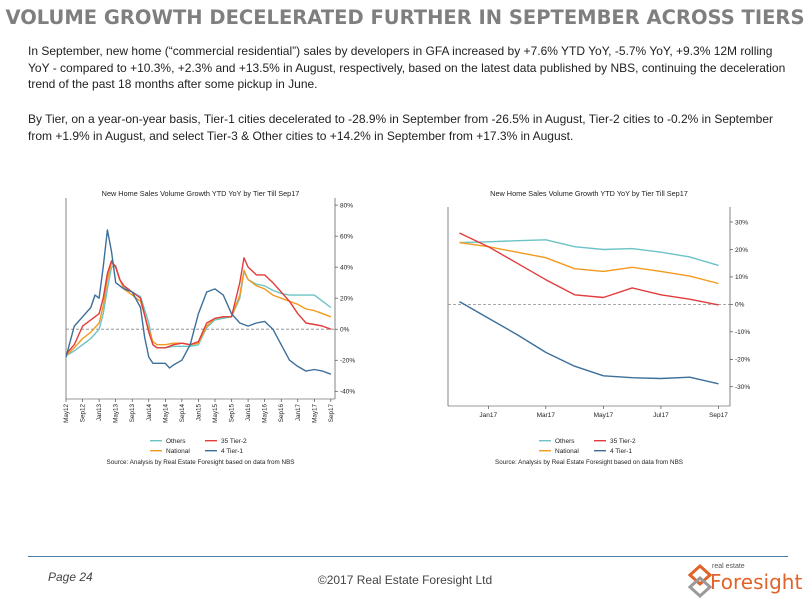  What do you see at coordinates (408, 556) in the screenshot?
I see `footer-divider` at bounding box center [408, 556].